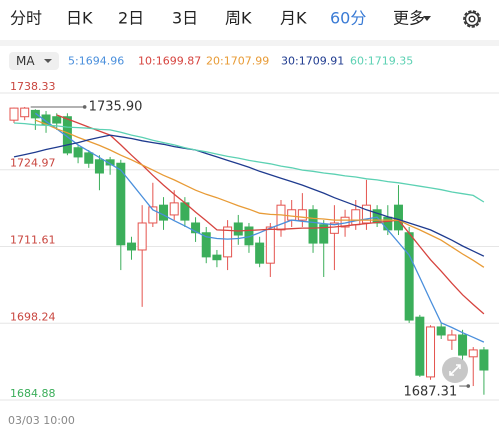 This screenshot has width=499, height=430. Describe the element at coordinates (116, 106) in the screenshot. I see `annotation-label: 1735.90` at that location.